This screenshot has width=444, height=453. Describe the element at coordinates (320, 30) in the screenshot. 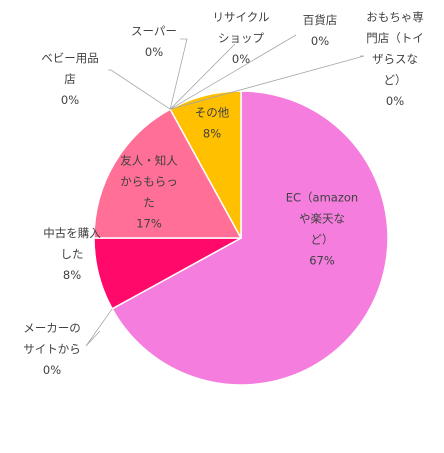

I see `data-label-slice-7: 百貨店 0%` at that location.